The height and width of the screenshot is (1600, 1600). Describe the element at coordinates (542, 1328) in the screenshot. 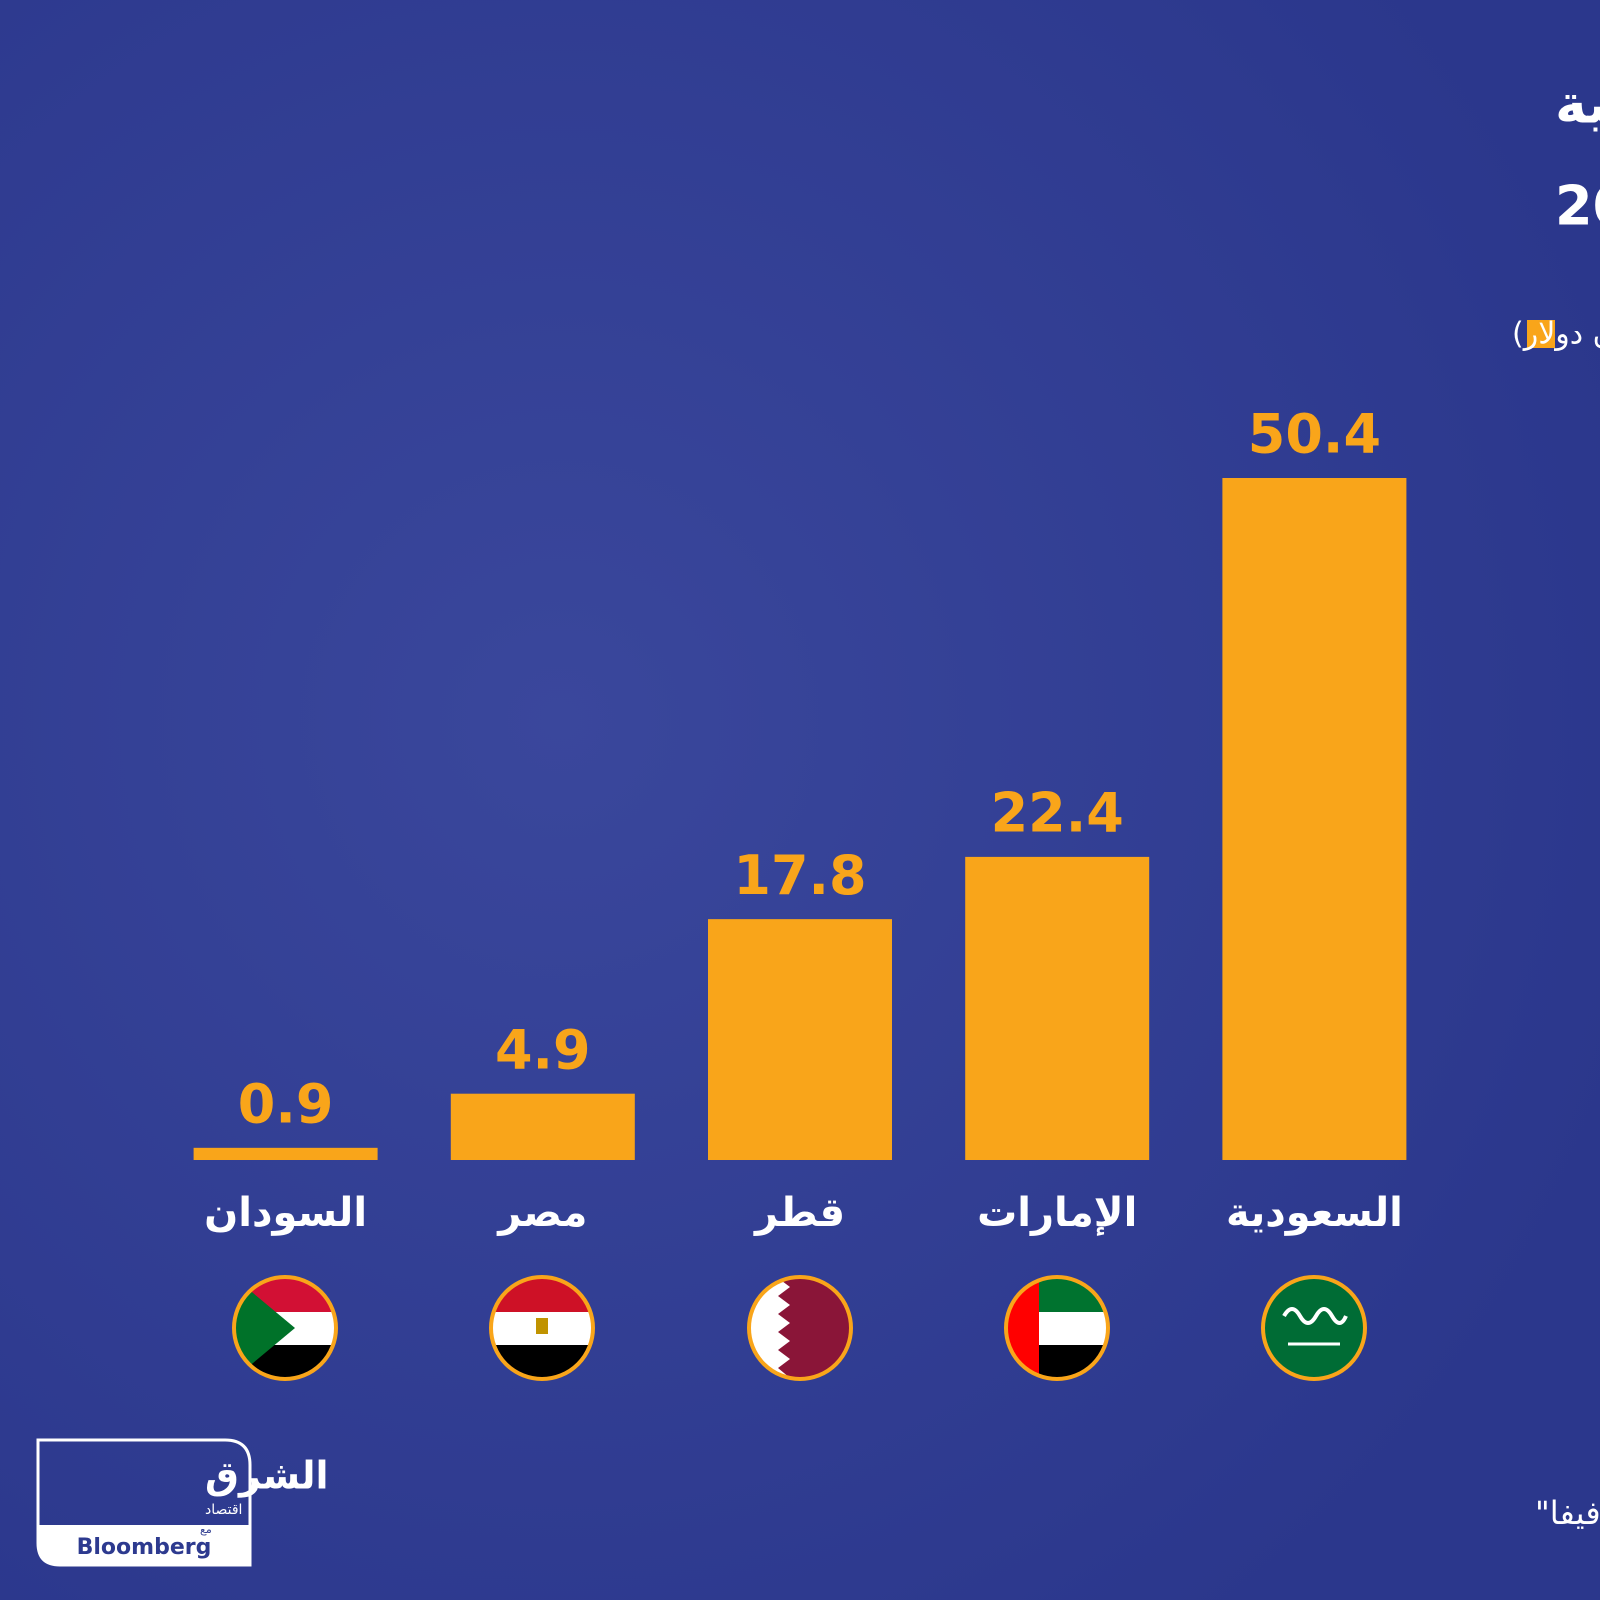

I see `flag-egypt` at that location.